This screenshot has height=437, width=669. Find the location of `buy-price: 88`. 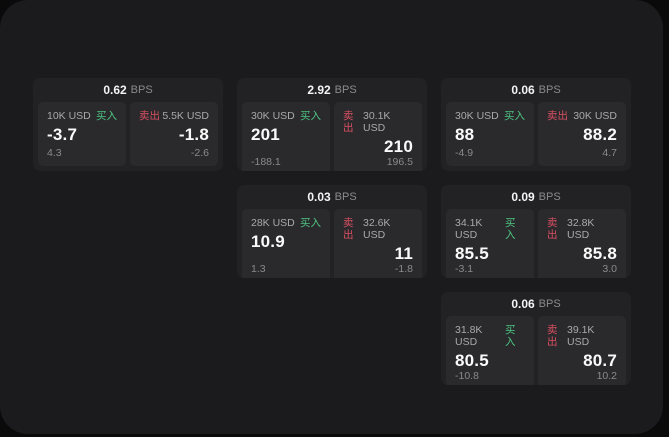

buy-price: 88 is located at coordinates (465, 134).